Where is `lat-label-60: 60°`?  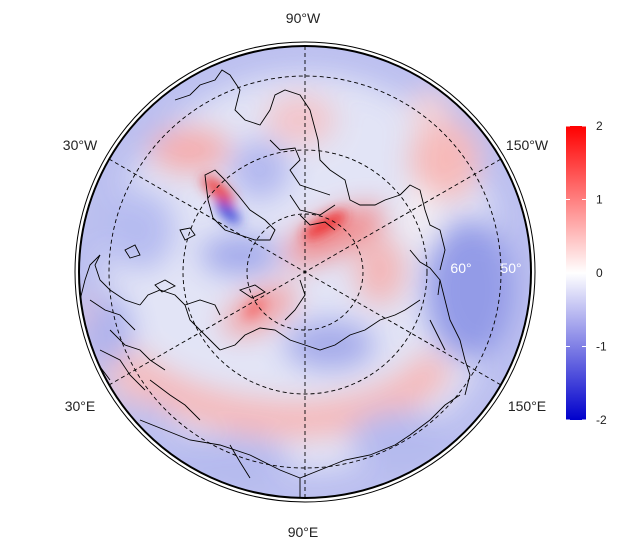 lat-label-60: 60° is located at coordinates (460, 268).